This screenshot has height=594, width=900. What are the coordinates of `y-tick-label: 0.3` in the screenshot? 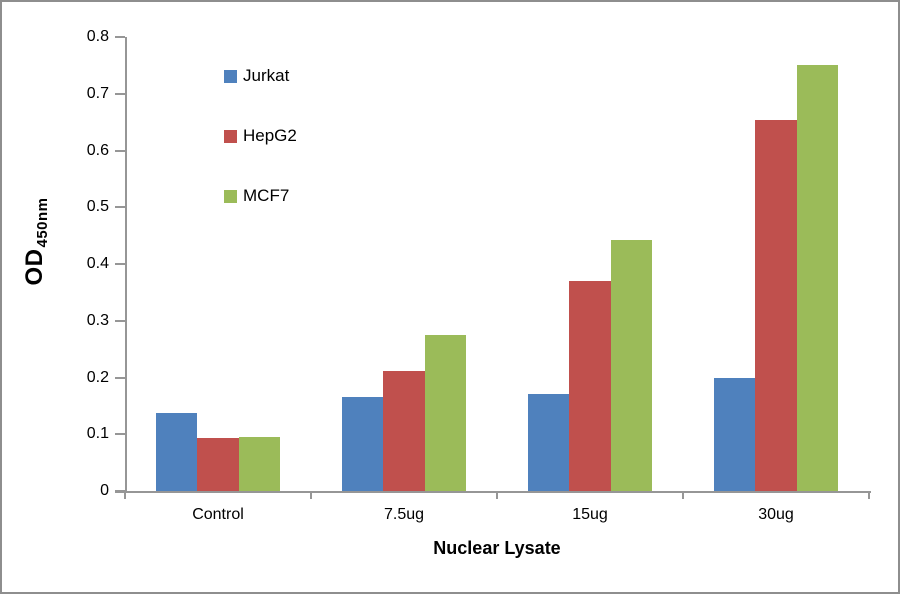 It's located at (97, 320).